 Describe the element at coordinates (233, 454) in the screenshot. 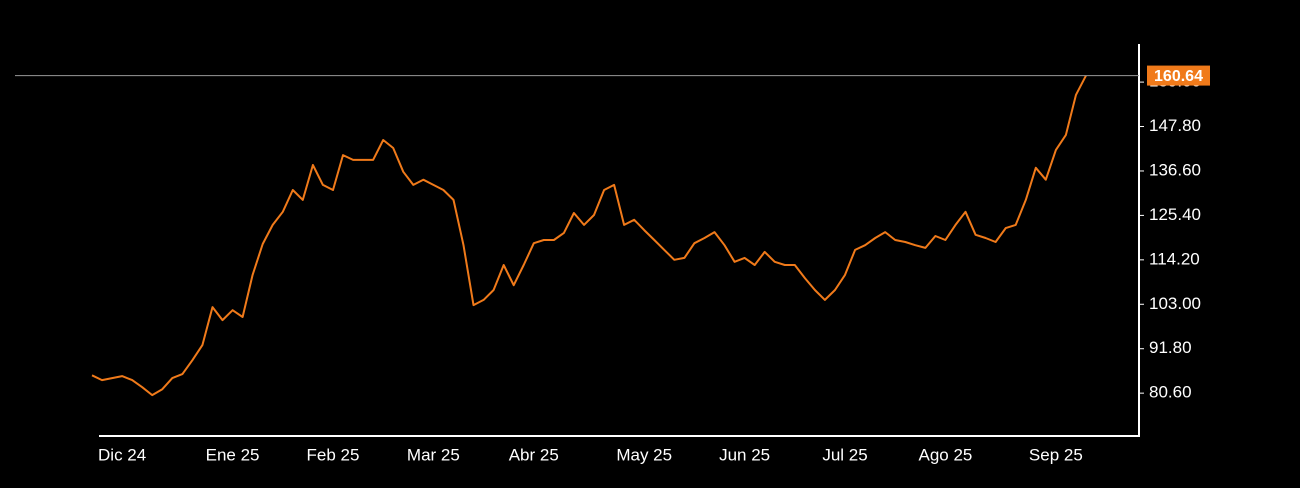

I see `x-tick-label: Ene 25` at that location.